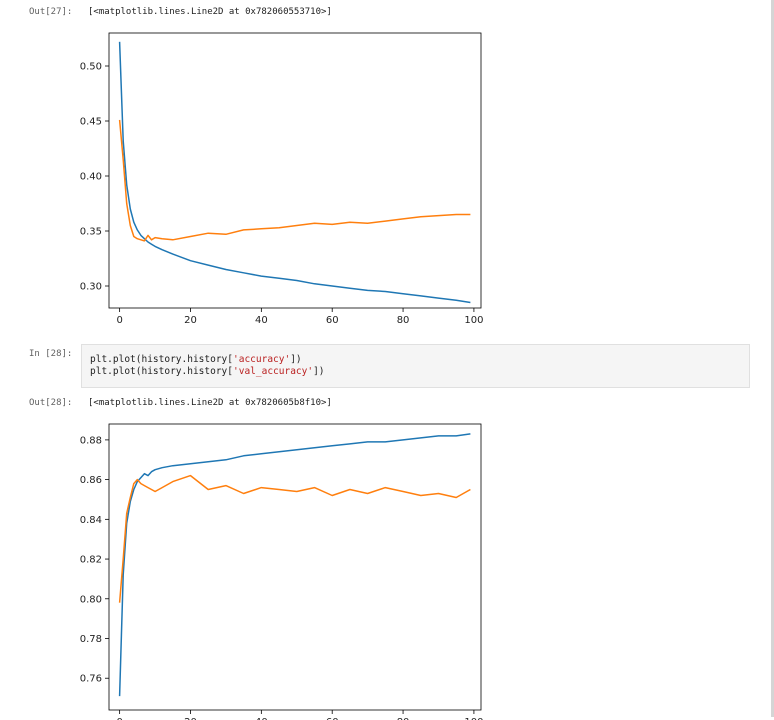  Describe the element at coordinates (91, 679) in the screenshot. I see `y-tick-label: 0.76` at that location.